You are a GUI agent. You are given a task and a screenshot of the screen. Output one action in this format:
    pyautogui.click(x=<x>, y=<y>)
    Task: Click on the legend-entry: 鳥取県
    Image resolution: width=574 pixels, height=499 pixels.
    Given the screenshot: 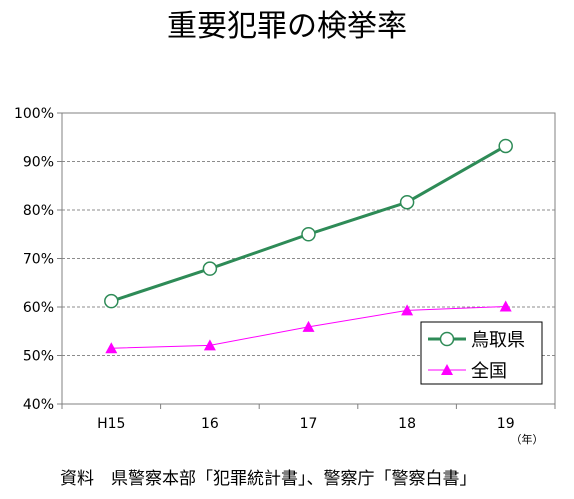 What is the action you would take?
    pyautogui.click(x=476, y=340)
    